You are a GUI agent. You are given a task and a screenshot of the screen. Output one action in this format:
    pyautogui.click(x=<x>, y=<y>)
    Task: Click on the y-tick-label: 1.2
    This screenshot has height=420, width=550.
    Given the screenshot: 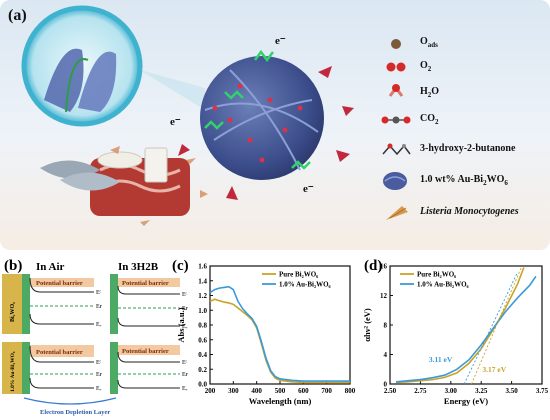 What is the action you would take?
    pyautogui.click(x=202, y=296)
    